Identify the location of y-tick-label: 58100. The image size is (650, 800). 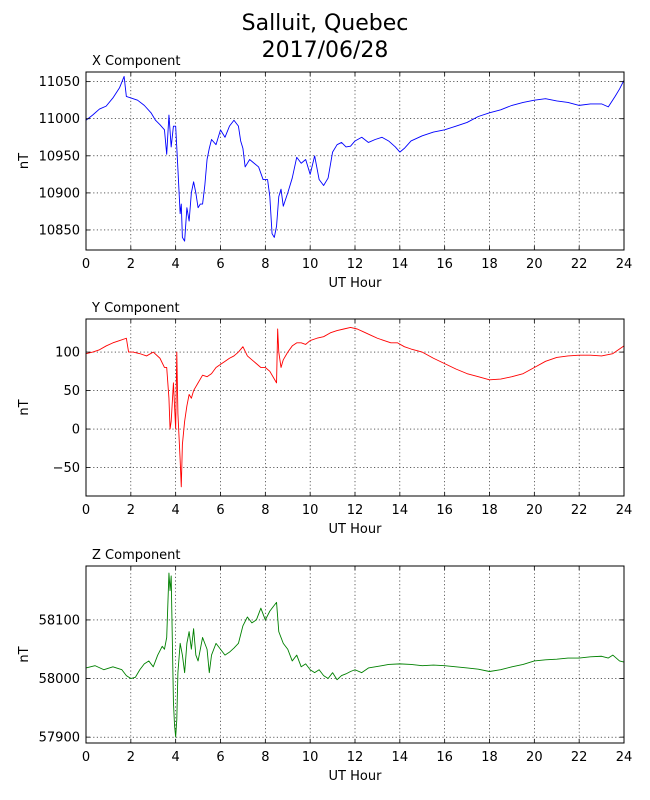
(59, 620).